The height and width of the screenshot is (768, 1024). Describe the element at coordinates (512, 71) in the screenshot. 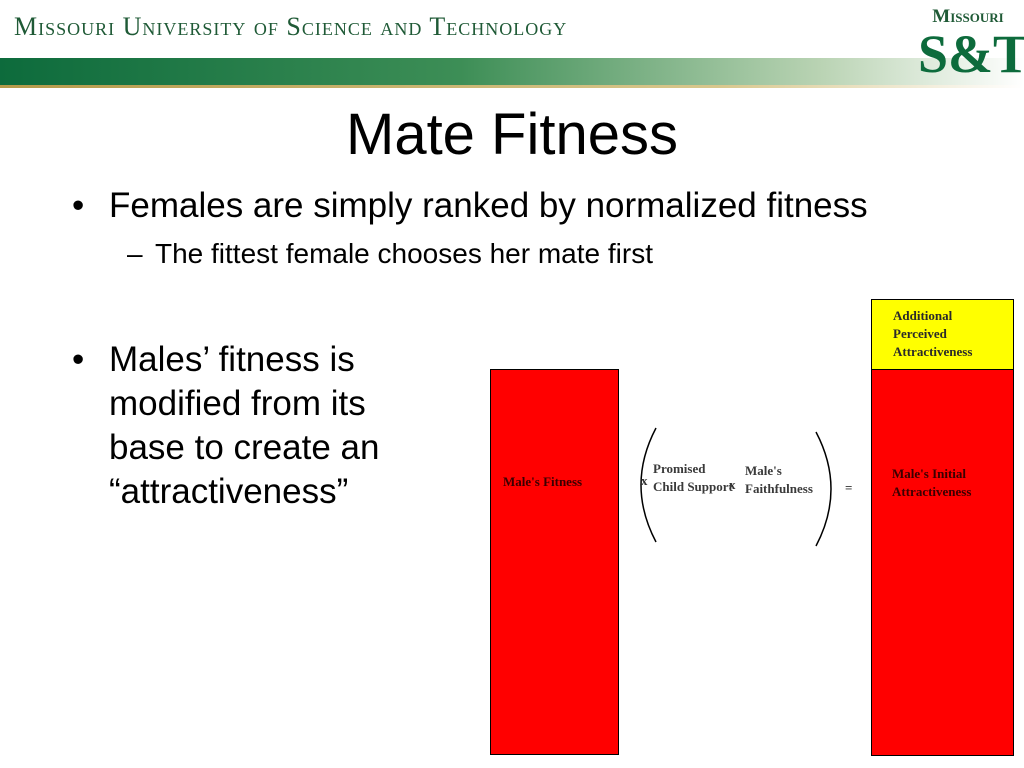

I see `header-band` at that location.